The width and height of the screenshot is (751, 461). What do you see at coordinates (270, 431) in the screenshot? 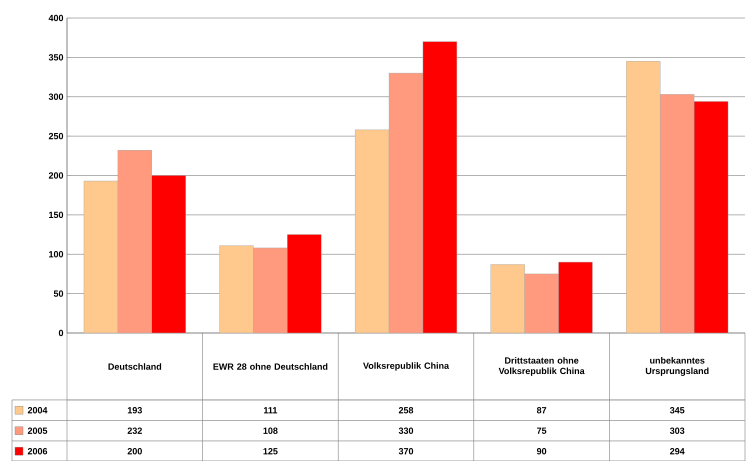
I see `data-label: 108` at bounding box center [270, 431].